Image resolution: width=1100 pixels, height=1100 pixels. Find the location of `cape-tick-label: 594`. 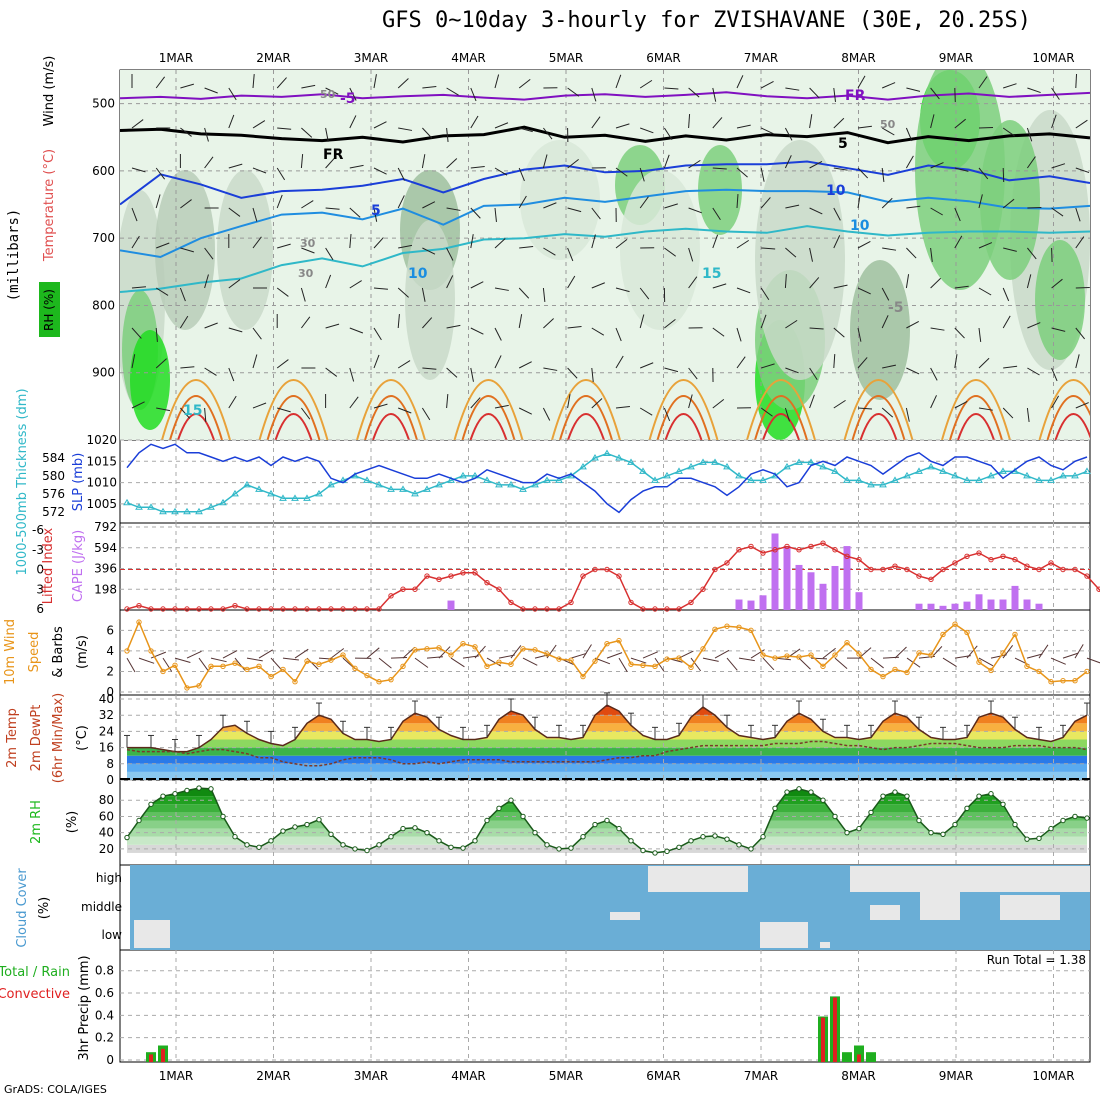

cape-tick-label: 594 is located at coordinates (105, 548).